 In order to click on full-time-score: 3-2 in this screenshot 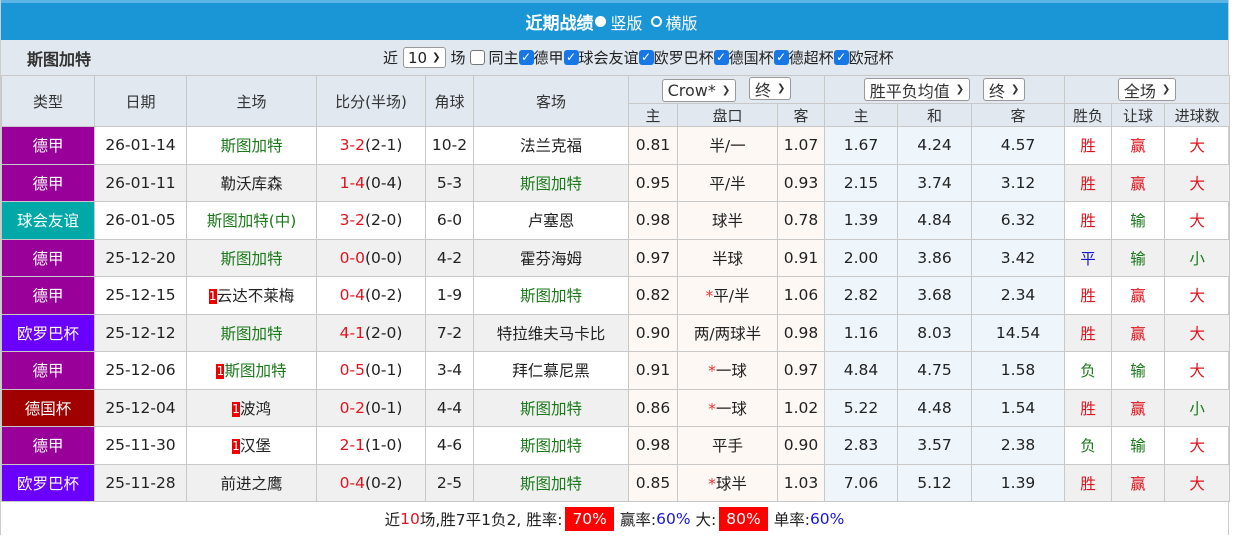, I will do `click(352, 220)`.